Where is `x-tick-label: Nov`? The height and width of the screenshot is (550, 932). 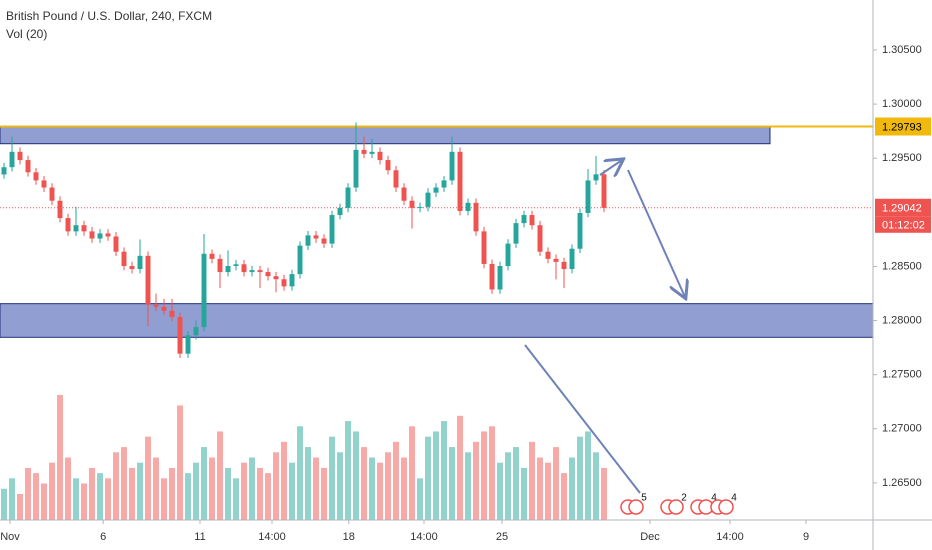 x-tick-label: Nov is located at coordinates (10, 537).